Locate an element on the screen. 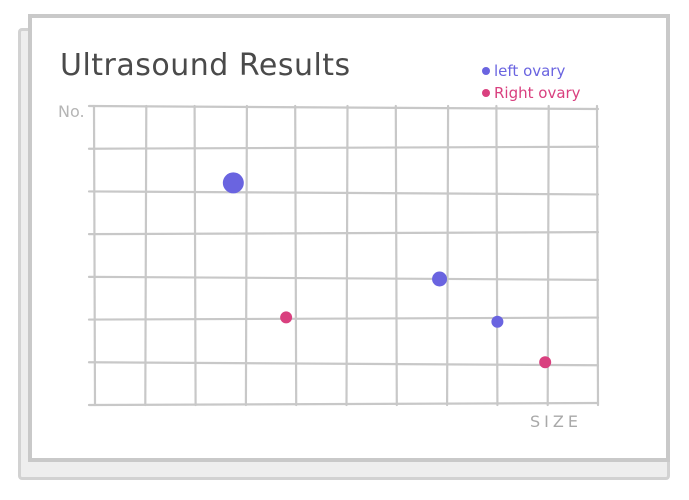 This screenshot has height=500, width=689. chart-title: Ultrasound Results is located at coordinates (205, 65).